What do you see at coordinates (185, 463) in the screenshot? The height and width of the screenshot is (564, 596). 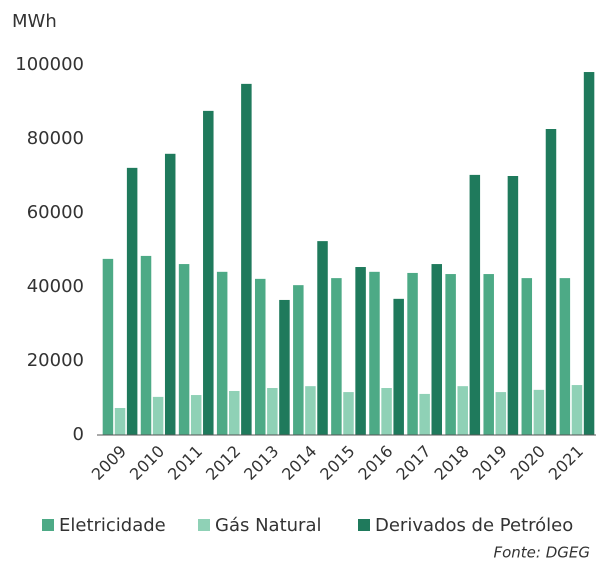 I see `x-tick-label: 2011` at bounding box center [185, 463].